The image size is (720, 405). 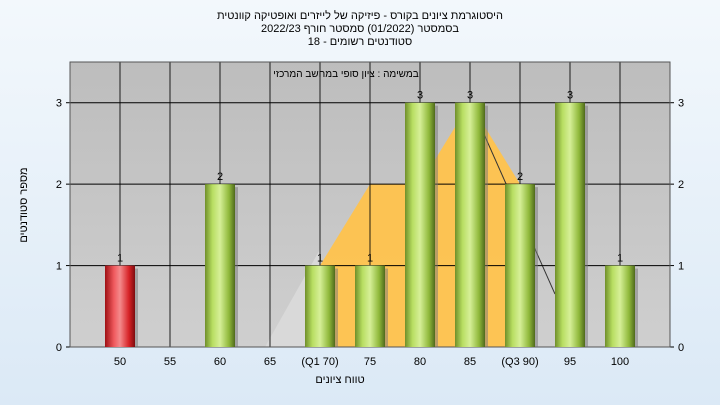 I want to click on x-tick-label: 100, so click(x=620, y=362).